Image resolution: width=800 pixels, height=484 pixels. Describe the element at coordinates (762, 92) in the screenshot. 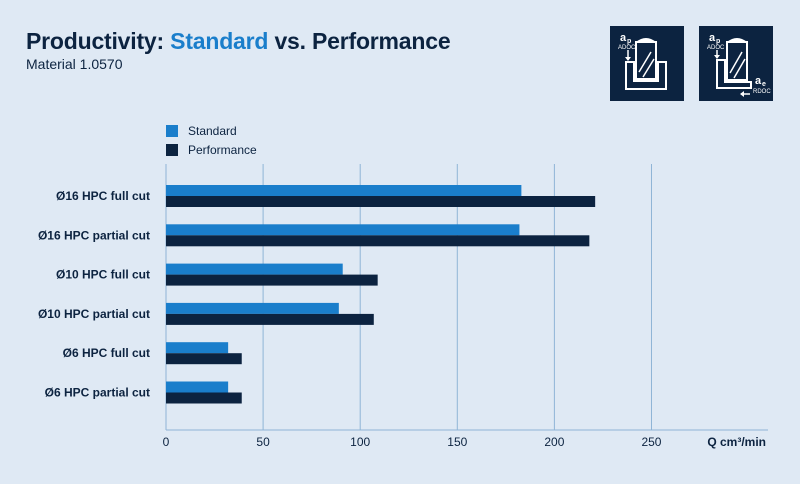

I see `rdoc-caption: RDOC` at that location.